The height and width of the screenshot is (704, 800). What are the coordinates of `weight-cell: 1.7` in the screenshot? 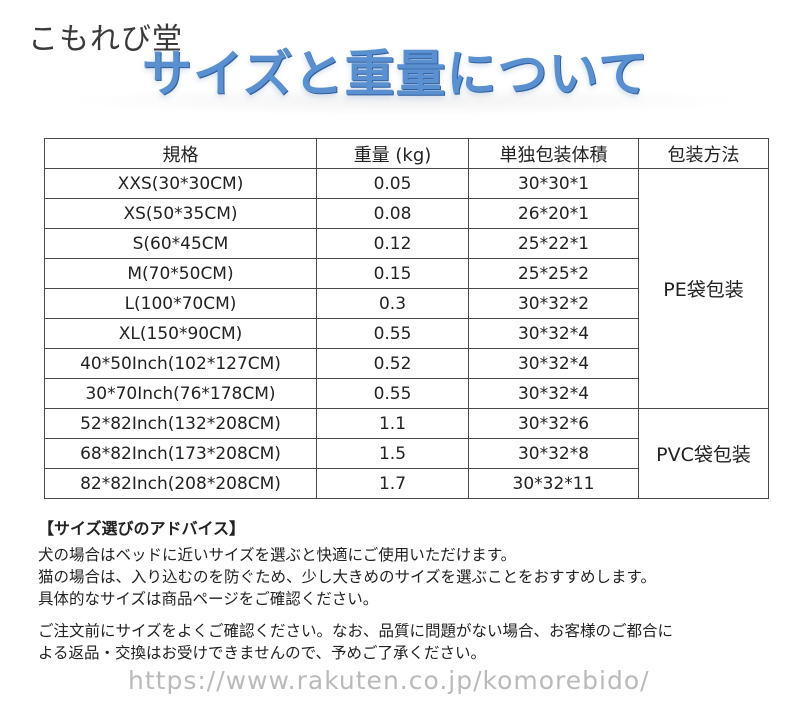 It's located at (392, 483).